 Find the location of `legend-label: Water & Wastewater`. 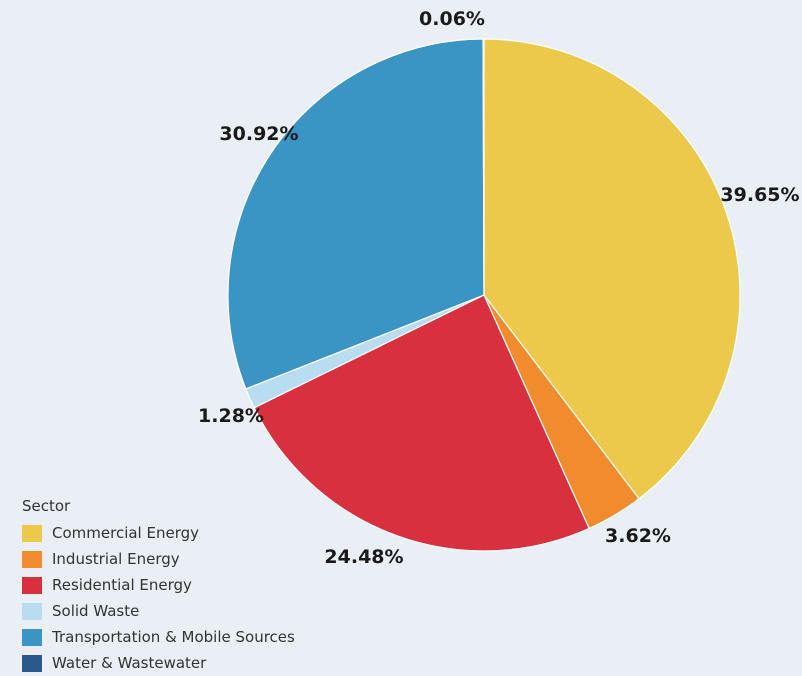

legend-label: Water & Wastewater is located at coordinates (129, 663).